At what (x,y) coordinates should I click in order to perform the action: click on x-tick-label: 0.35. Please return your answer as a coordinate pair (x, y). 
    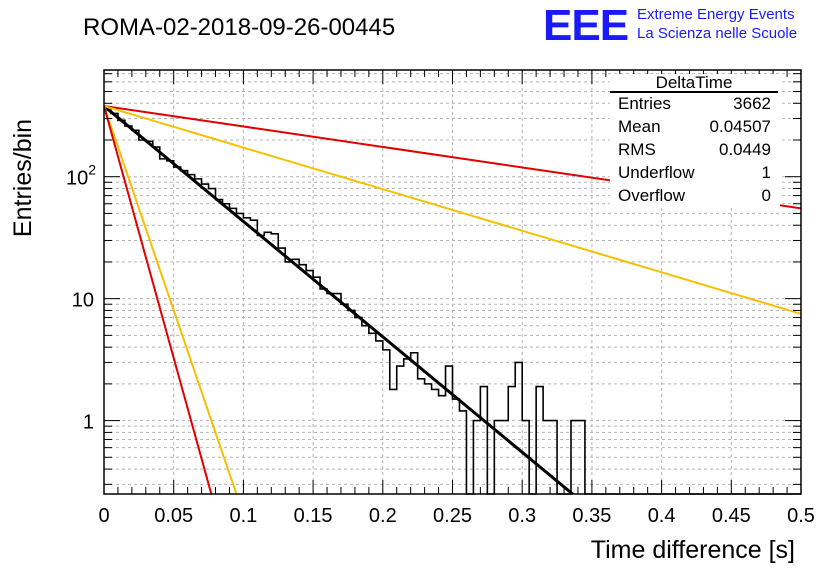
    Looking at the image, I should click on (591, 516).